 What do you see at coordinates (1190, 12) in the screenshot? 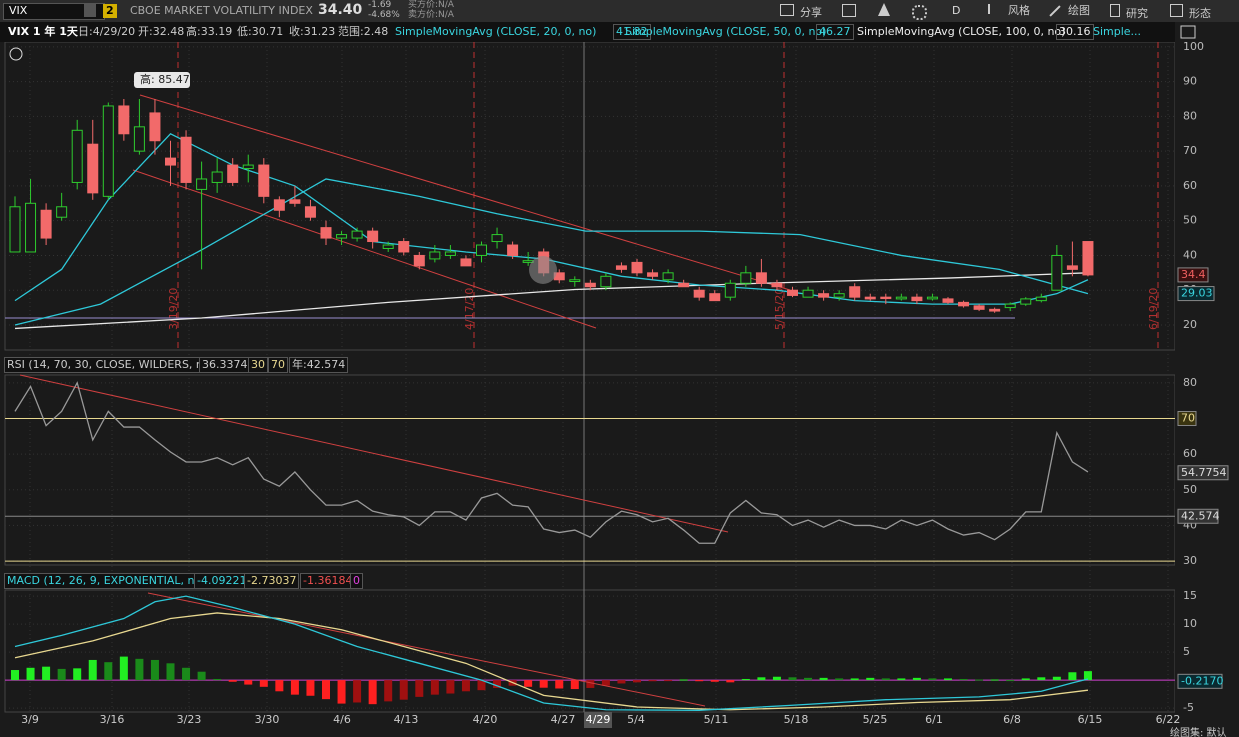
I see `patterns-button: 形态` at bounding box center [1190, 12].